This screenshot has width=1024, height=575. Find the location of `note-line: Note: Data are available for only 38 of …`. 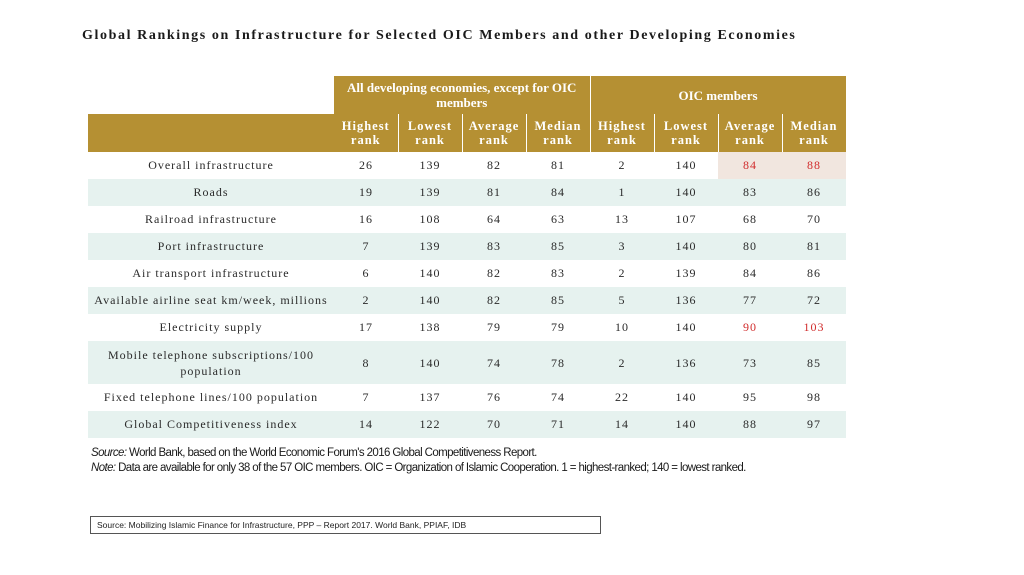

note-line: Note: Data are available for only 38 of … is located at coordinates (418, 468).